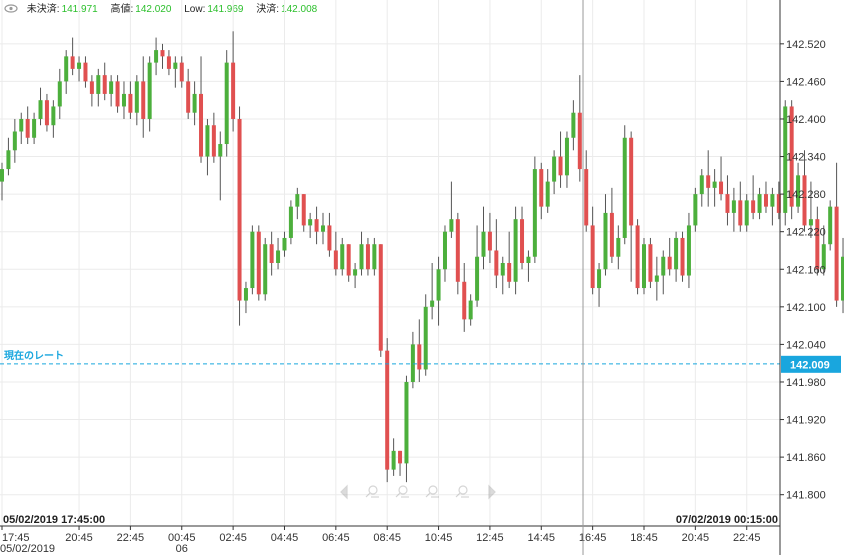 The image size is (844, 555). Describe the element at coordinates (225, 9) in the screenshot. I see `low-value: 141.969` at that location.